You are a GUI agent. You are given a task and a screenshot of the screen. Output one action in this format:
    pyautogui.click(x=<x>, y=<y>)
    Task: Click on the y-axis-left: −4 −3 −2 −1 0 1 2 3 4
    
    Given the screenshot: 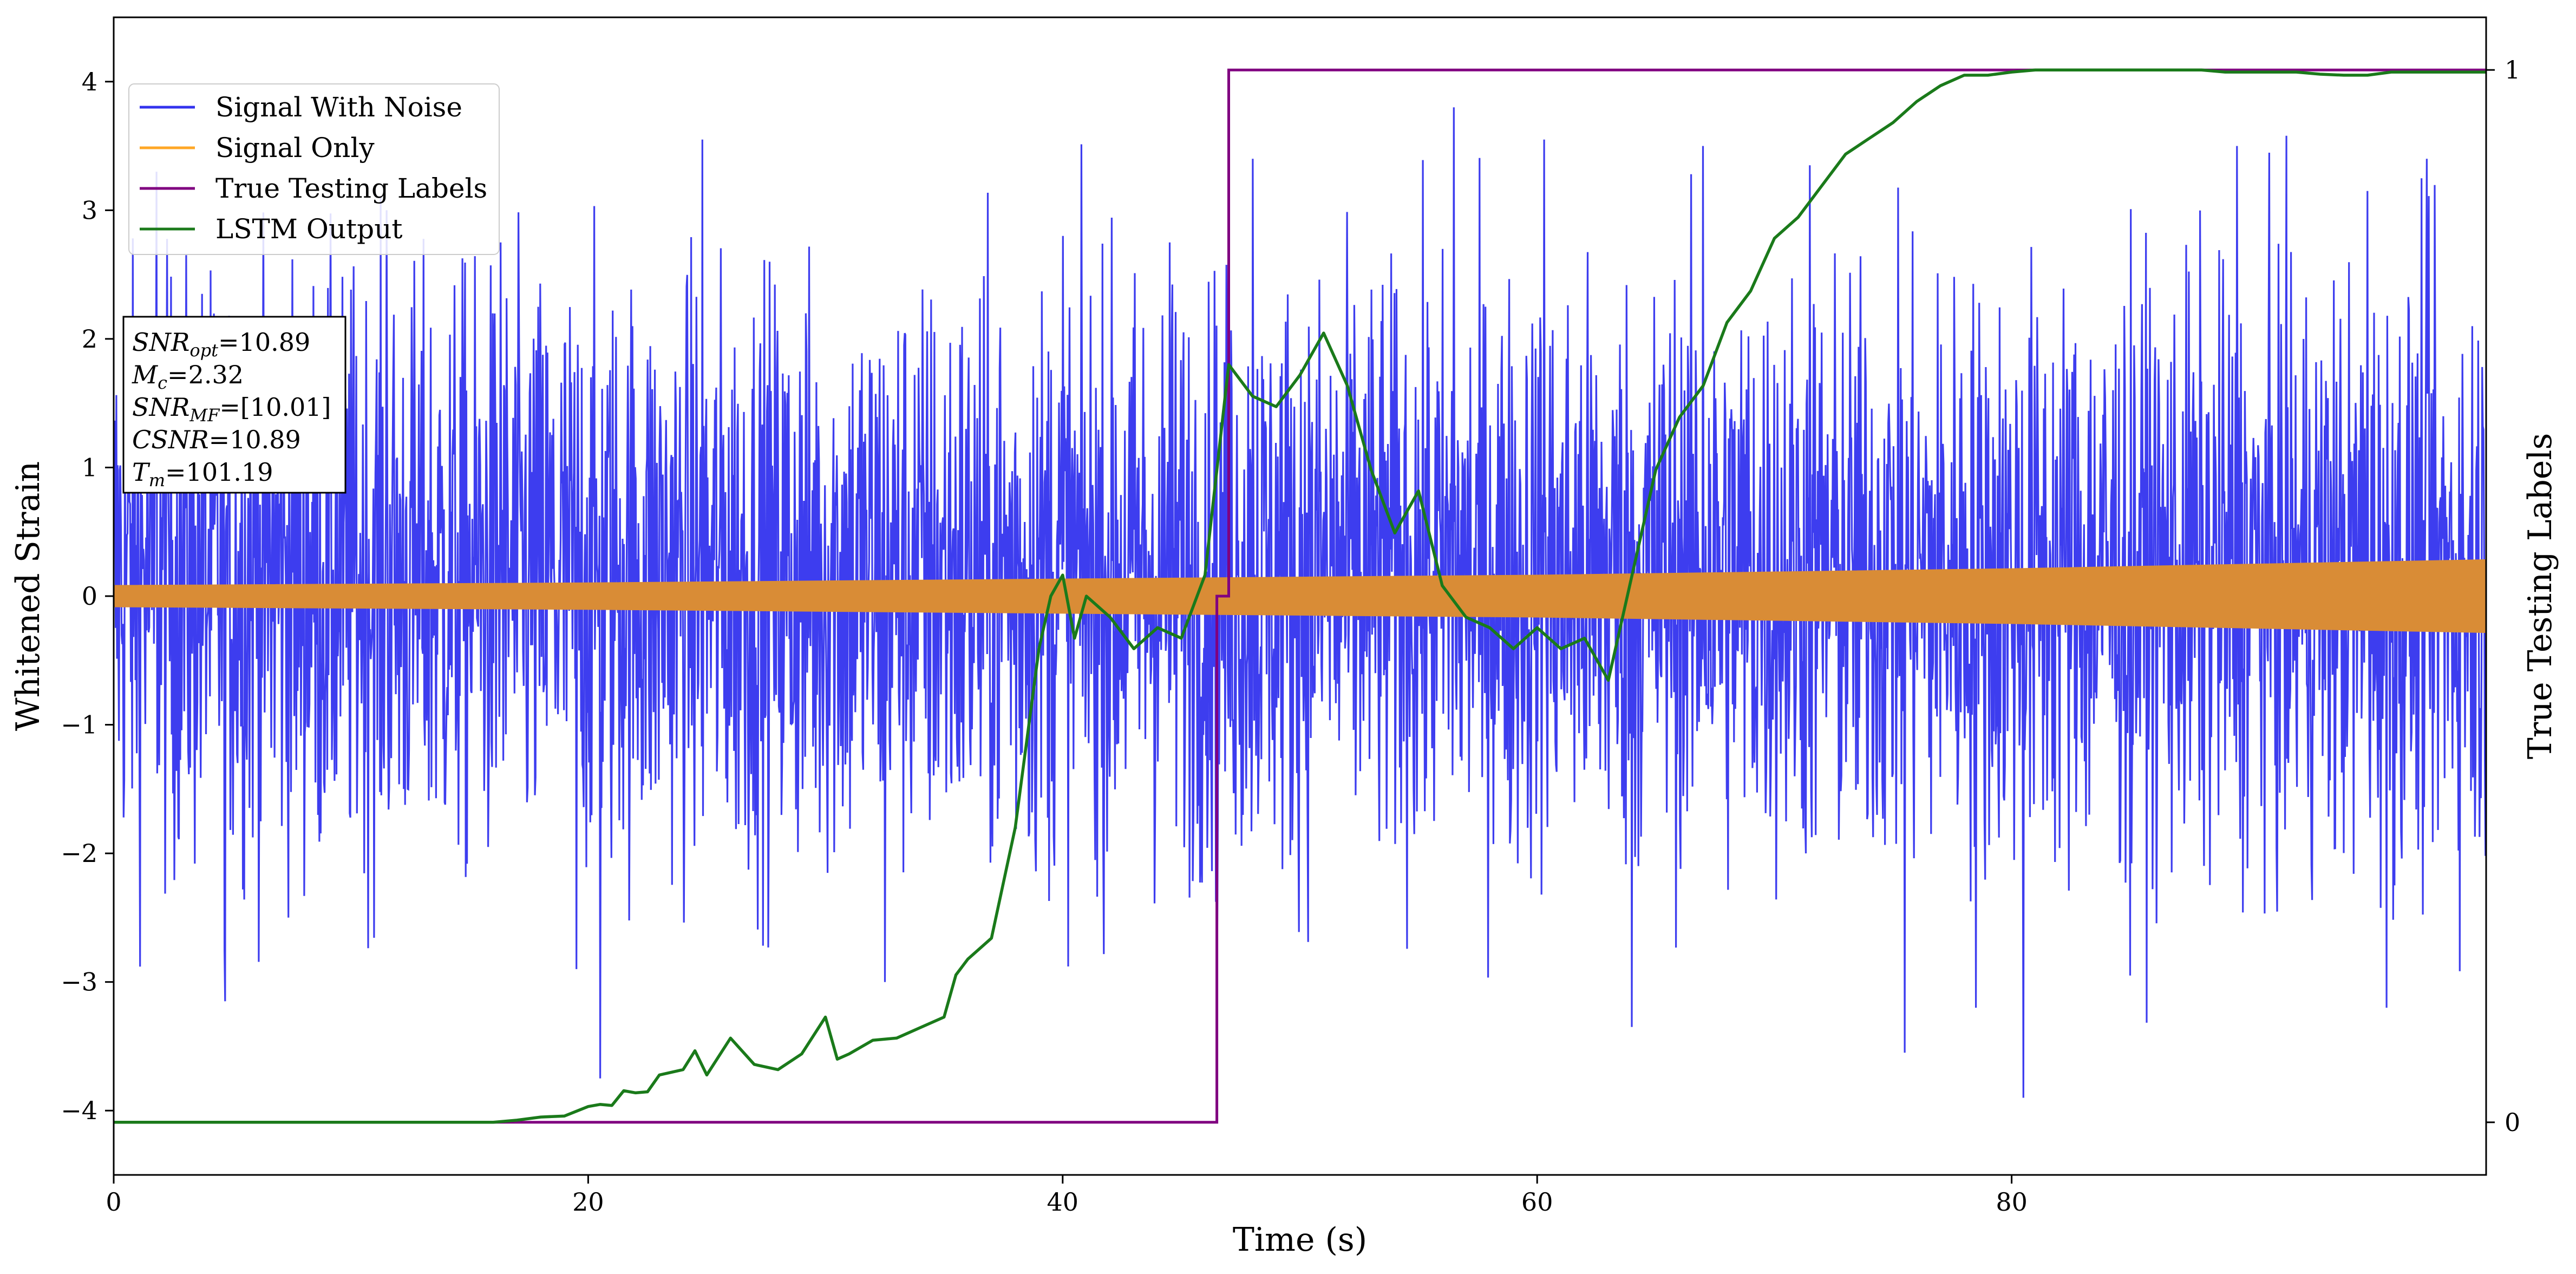 What is the action you would take?
    pyautogui.click(x=88, y=596)
    